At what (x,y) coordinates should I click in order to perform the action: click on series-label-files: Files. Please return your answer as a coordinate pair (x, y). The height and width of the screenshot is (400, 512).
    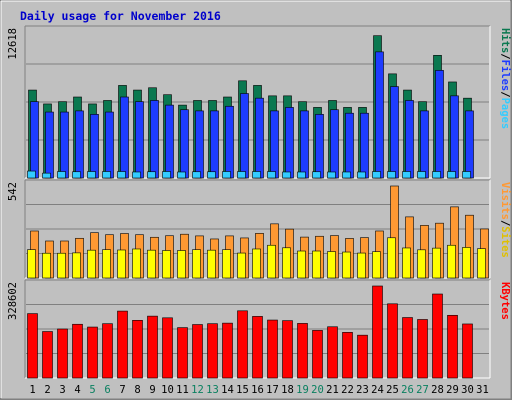
    Looking at the image, I should click on (505, 76).